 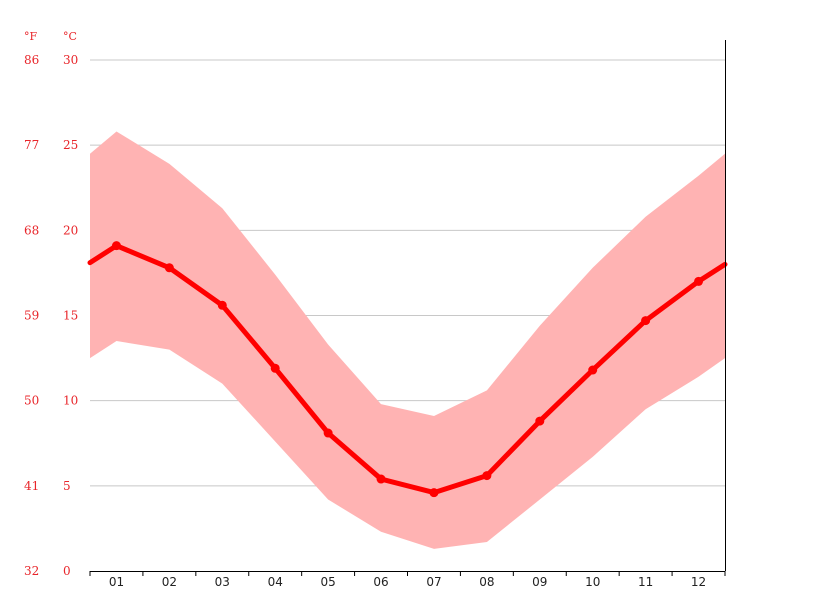 What do you see at coordinates (31, 36) in the screenshot?
I see `unit-fahrenheit-label: °F` at bounding box center [31, 36].